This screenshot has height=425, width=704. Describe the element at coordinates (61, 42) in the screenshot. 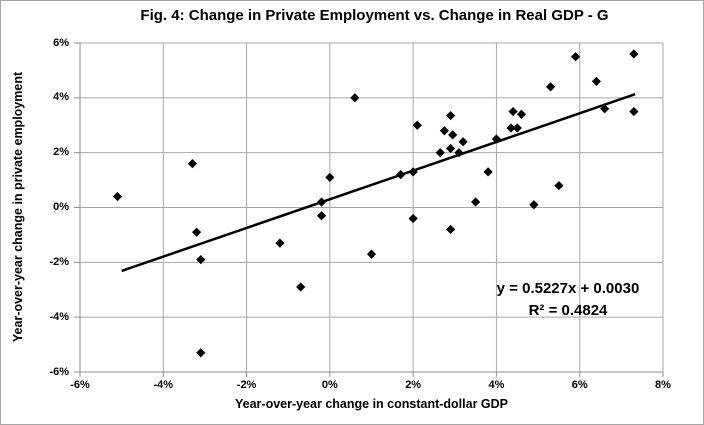

I see `y-tick-label: 6%` at that location.